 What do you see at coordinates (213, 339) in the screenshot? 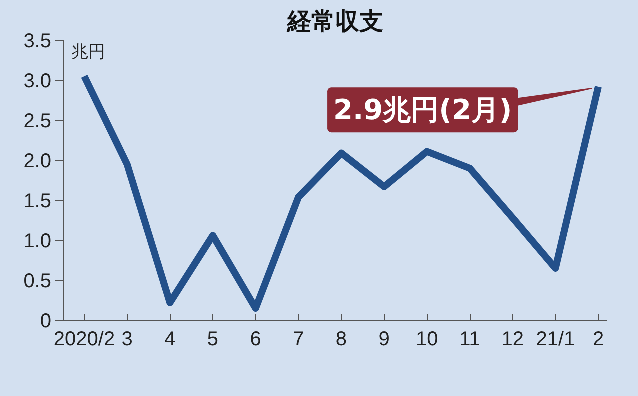
I see `x-tick-label: 5` at bounding box center [213, 339].